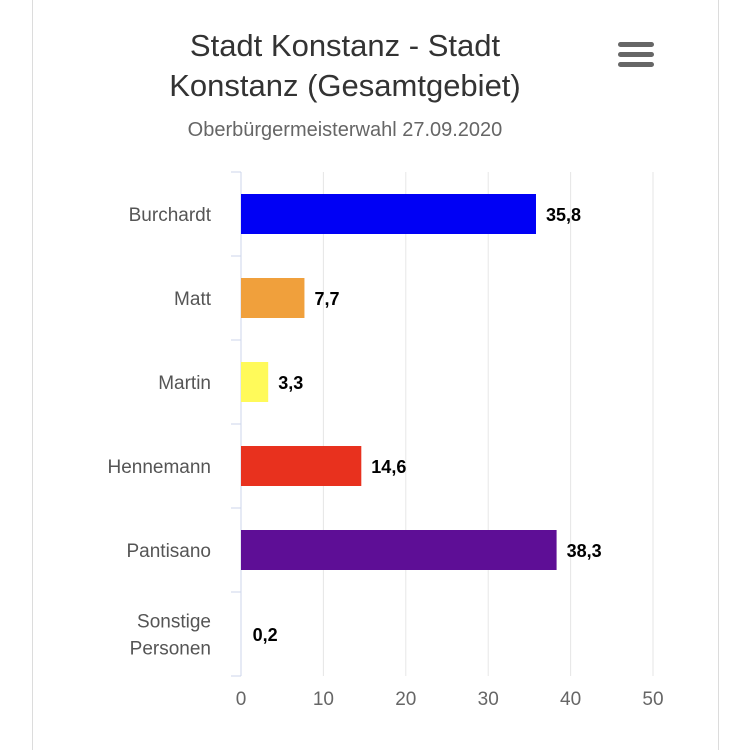 The width and height of the screenshot is (750, 750). What do you see at coordinates (170, 215) in the screenshot?
I see `category-label: Burchardt` at bounding box center [170, 215].